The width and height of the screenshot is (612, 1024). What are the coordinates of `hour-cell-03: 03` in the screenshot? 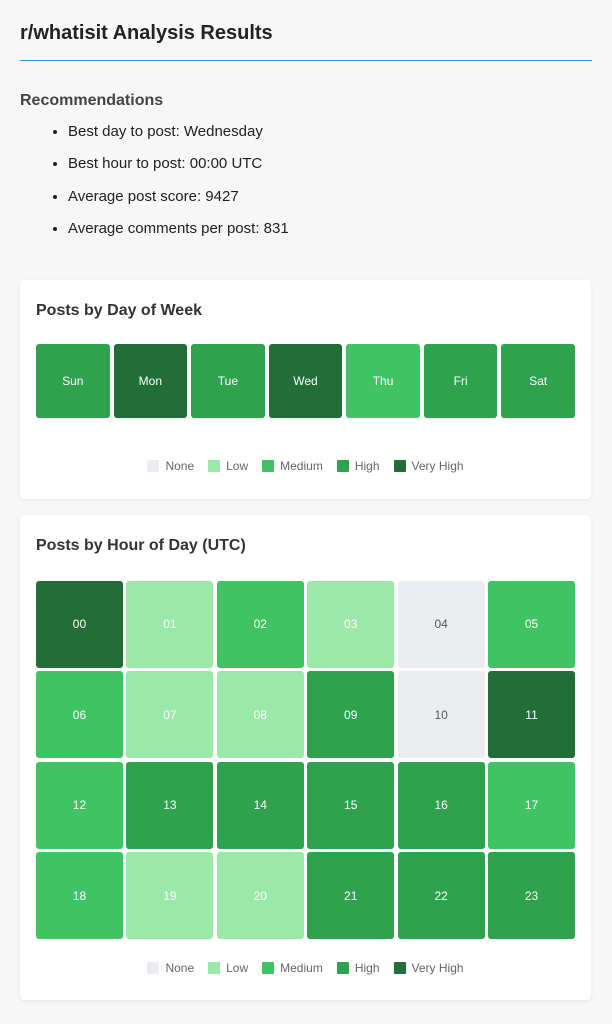 It's located at (351, 624).